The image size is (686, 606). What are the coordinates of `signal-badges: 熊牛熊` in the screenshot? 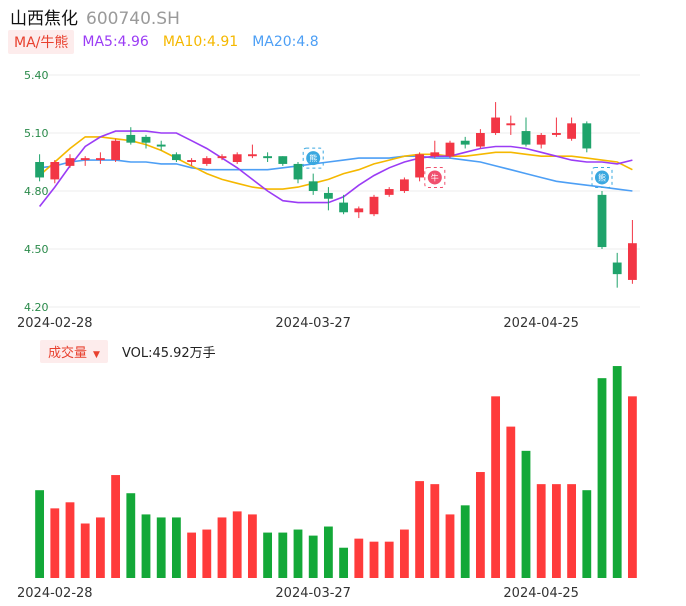 It's located at (457, 167).